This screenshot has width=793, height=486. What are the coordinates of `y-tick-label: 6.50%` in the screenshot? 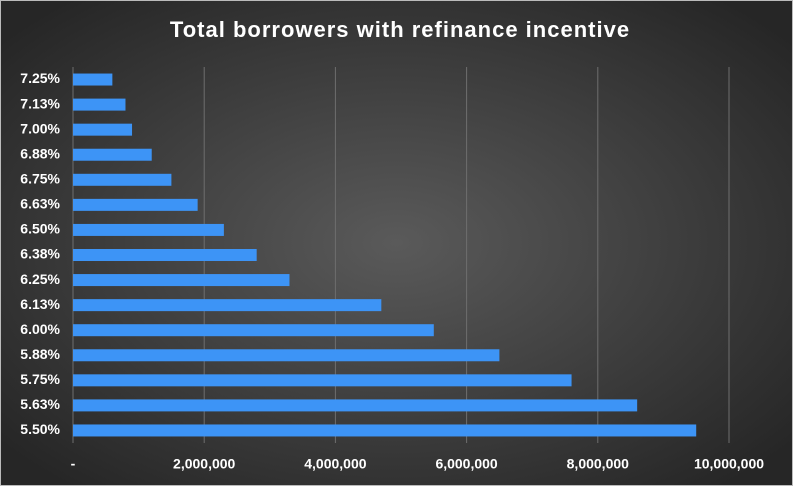 It's located at (40, 229).